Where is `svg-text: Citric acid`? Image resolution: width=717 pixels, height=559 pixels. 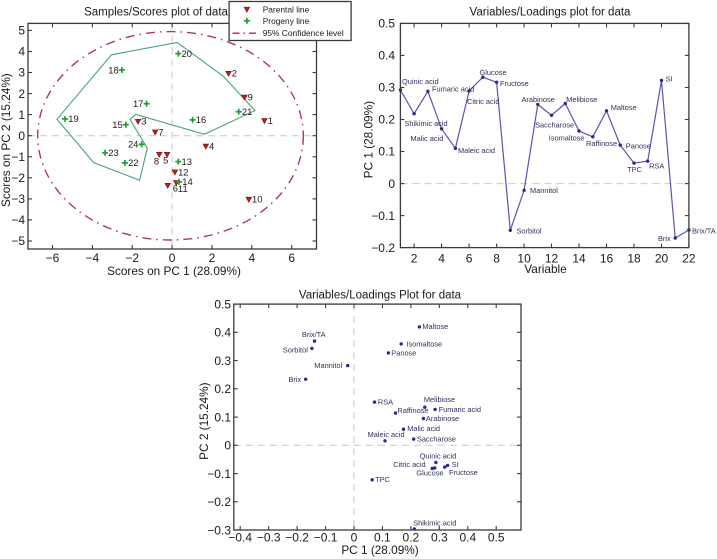 svg-text: Citric acid is located at coordinates (483, 101).